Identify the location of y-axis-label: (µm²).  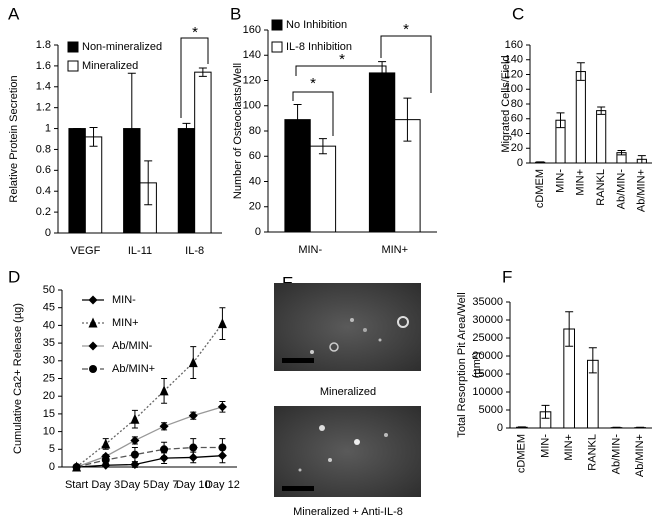
(477, 365).